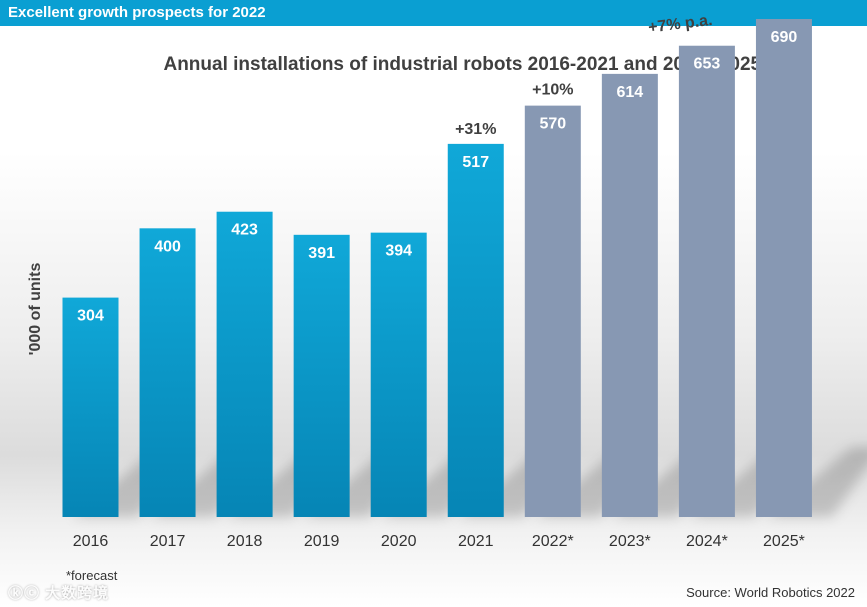 This screenshot has width=867, height=607. I want to click on tick-label: 2021, so click(476, 541).